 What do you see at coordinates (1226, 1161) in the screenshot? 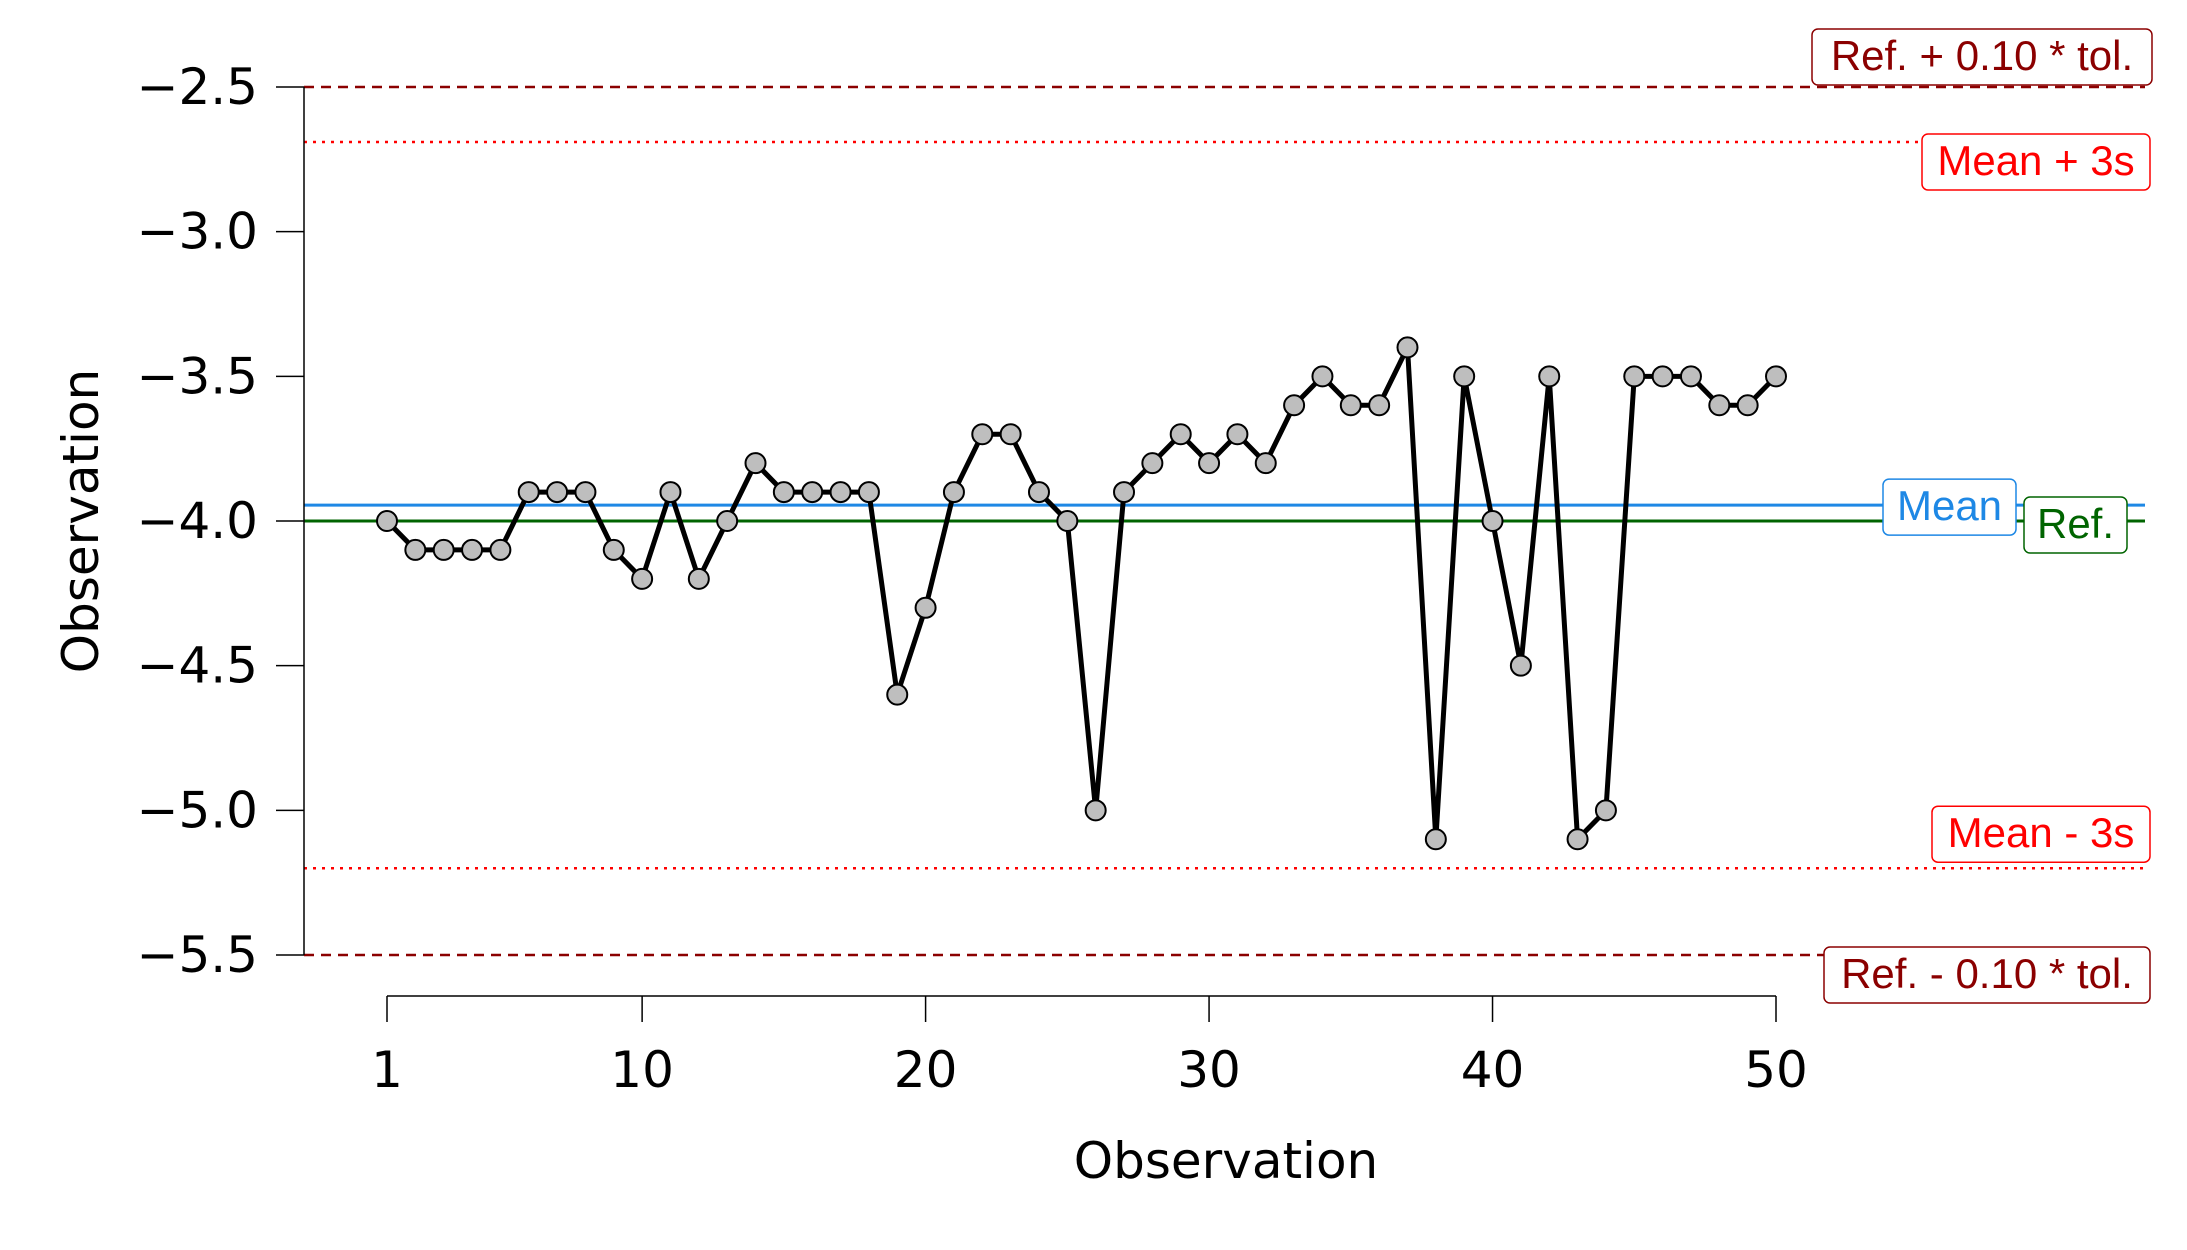
I see `x-axis-title: Observation` at bounding box center [1226, 1161].